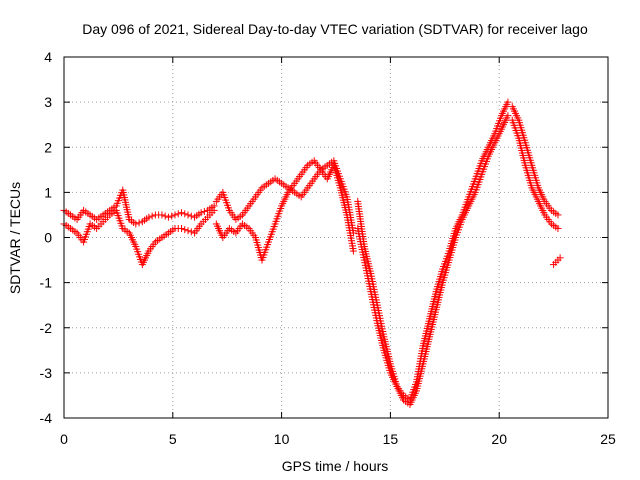 This screenshot has width=640, height=480. What do you see at coordinates (46, 328) in the screenshot?
I see `y-tick-label: -2` at bounding box center [46, 328].